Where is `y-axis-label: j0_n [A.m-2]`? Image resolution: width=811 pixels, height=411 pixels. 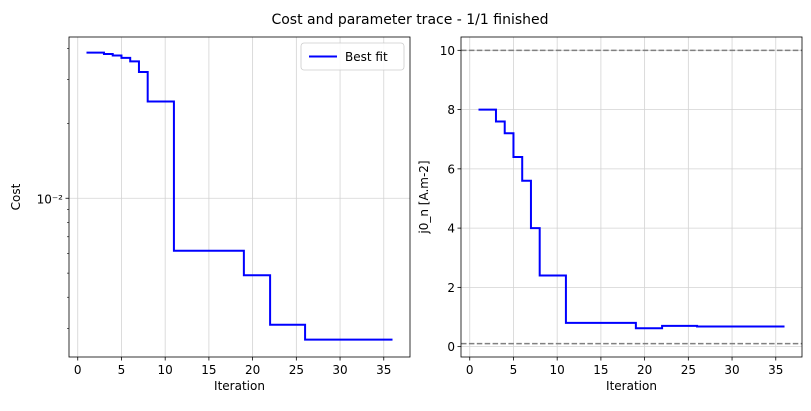 y-axis-label: j0_n [A.m-2] is located at coordinates (424, 197).